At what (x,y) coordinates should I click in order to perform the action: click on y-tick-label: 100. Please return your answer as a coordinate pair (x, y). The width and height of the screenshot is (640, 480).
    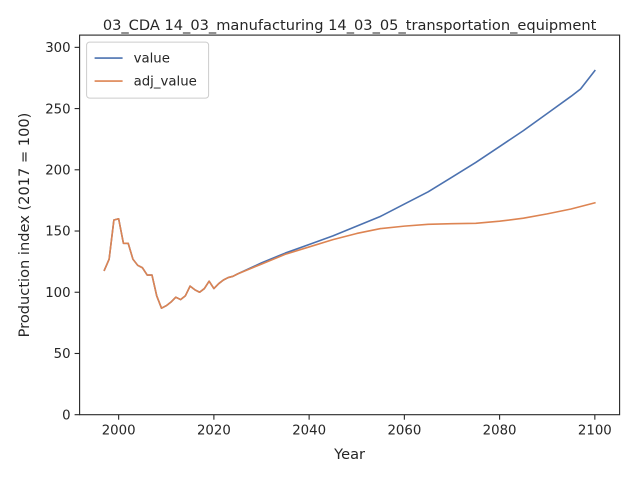
    Looking at the image, I should click on (57, 293).